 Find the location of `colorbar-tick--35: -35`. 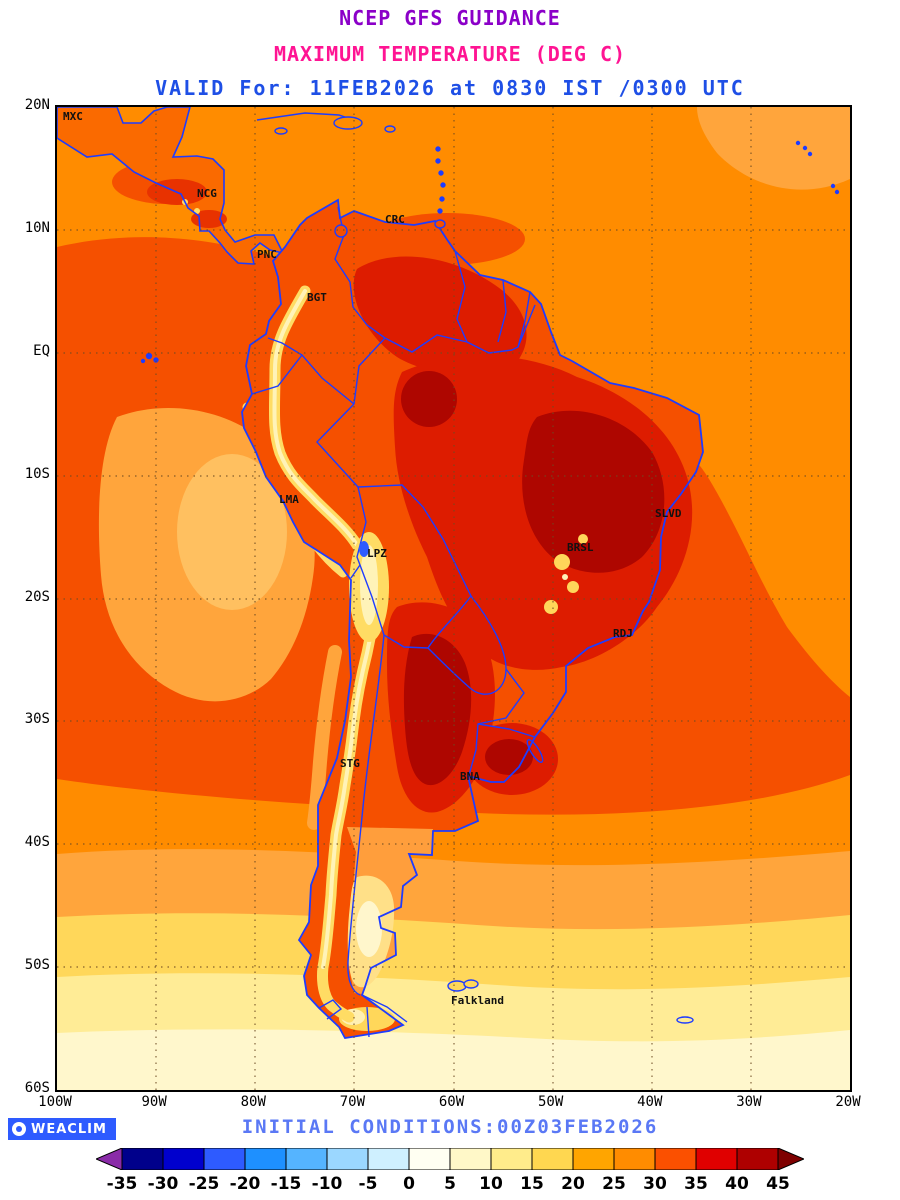

colorbar-tick--35: -35 is located at coordinates (122, 1184).